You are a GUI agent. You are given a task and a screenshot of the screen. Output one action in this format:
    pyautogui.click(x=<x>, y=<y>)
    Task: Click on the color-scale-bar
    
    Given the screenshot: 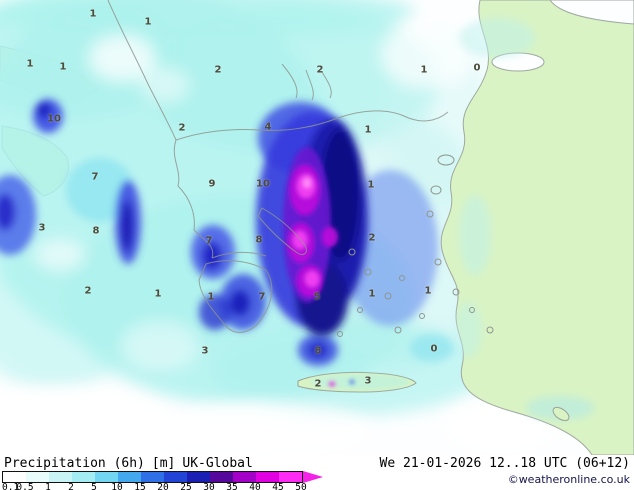 What is the action you would take?
    pyautogui.click(x=152, y=477)
    